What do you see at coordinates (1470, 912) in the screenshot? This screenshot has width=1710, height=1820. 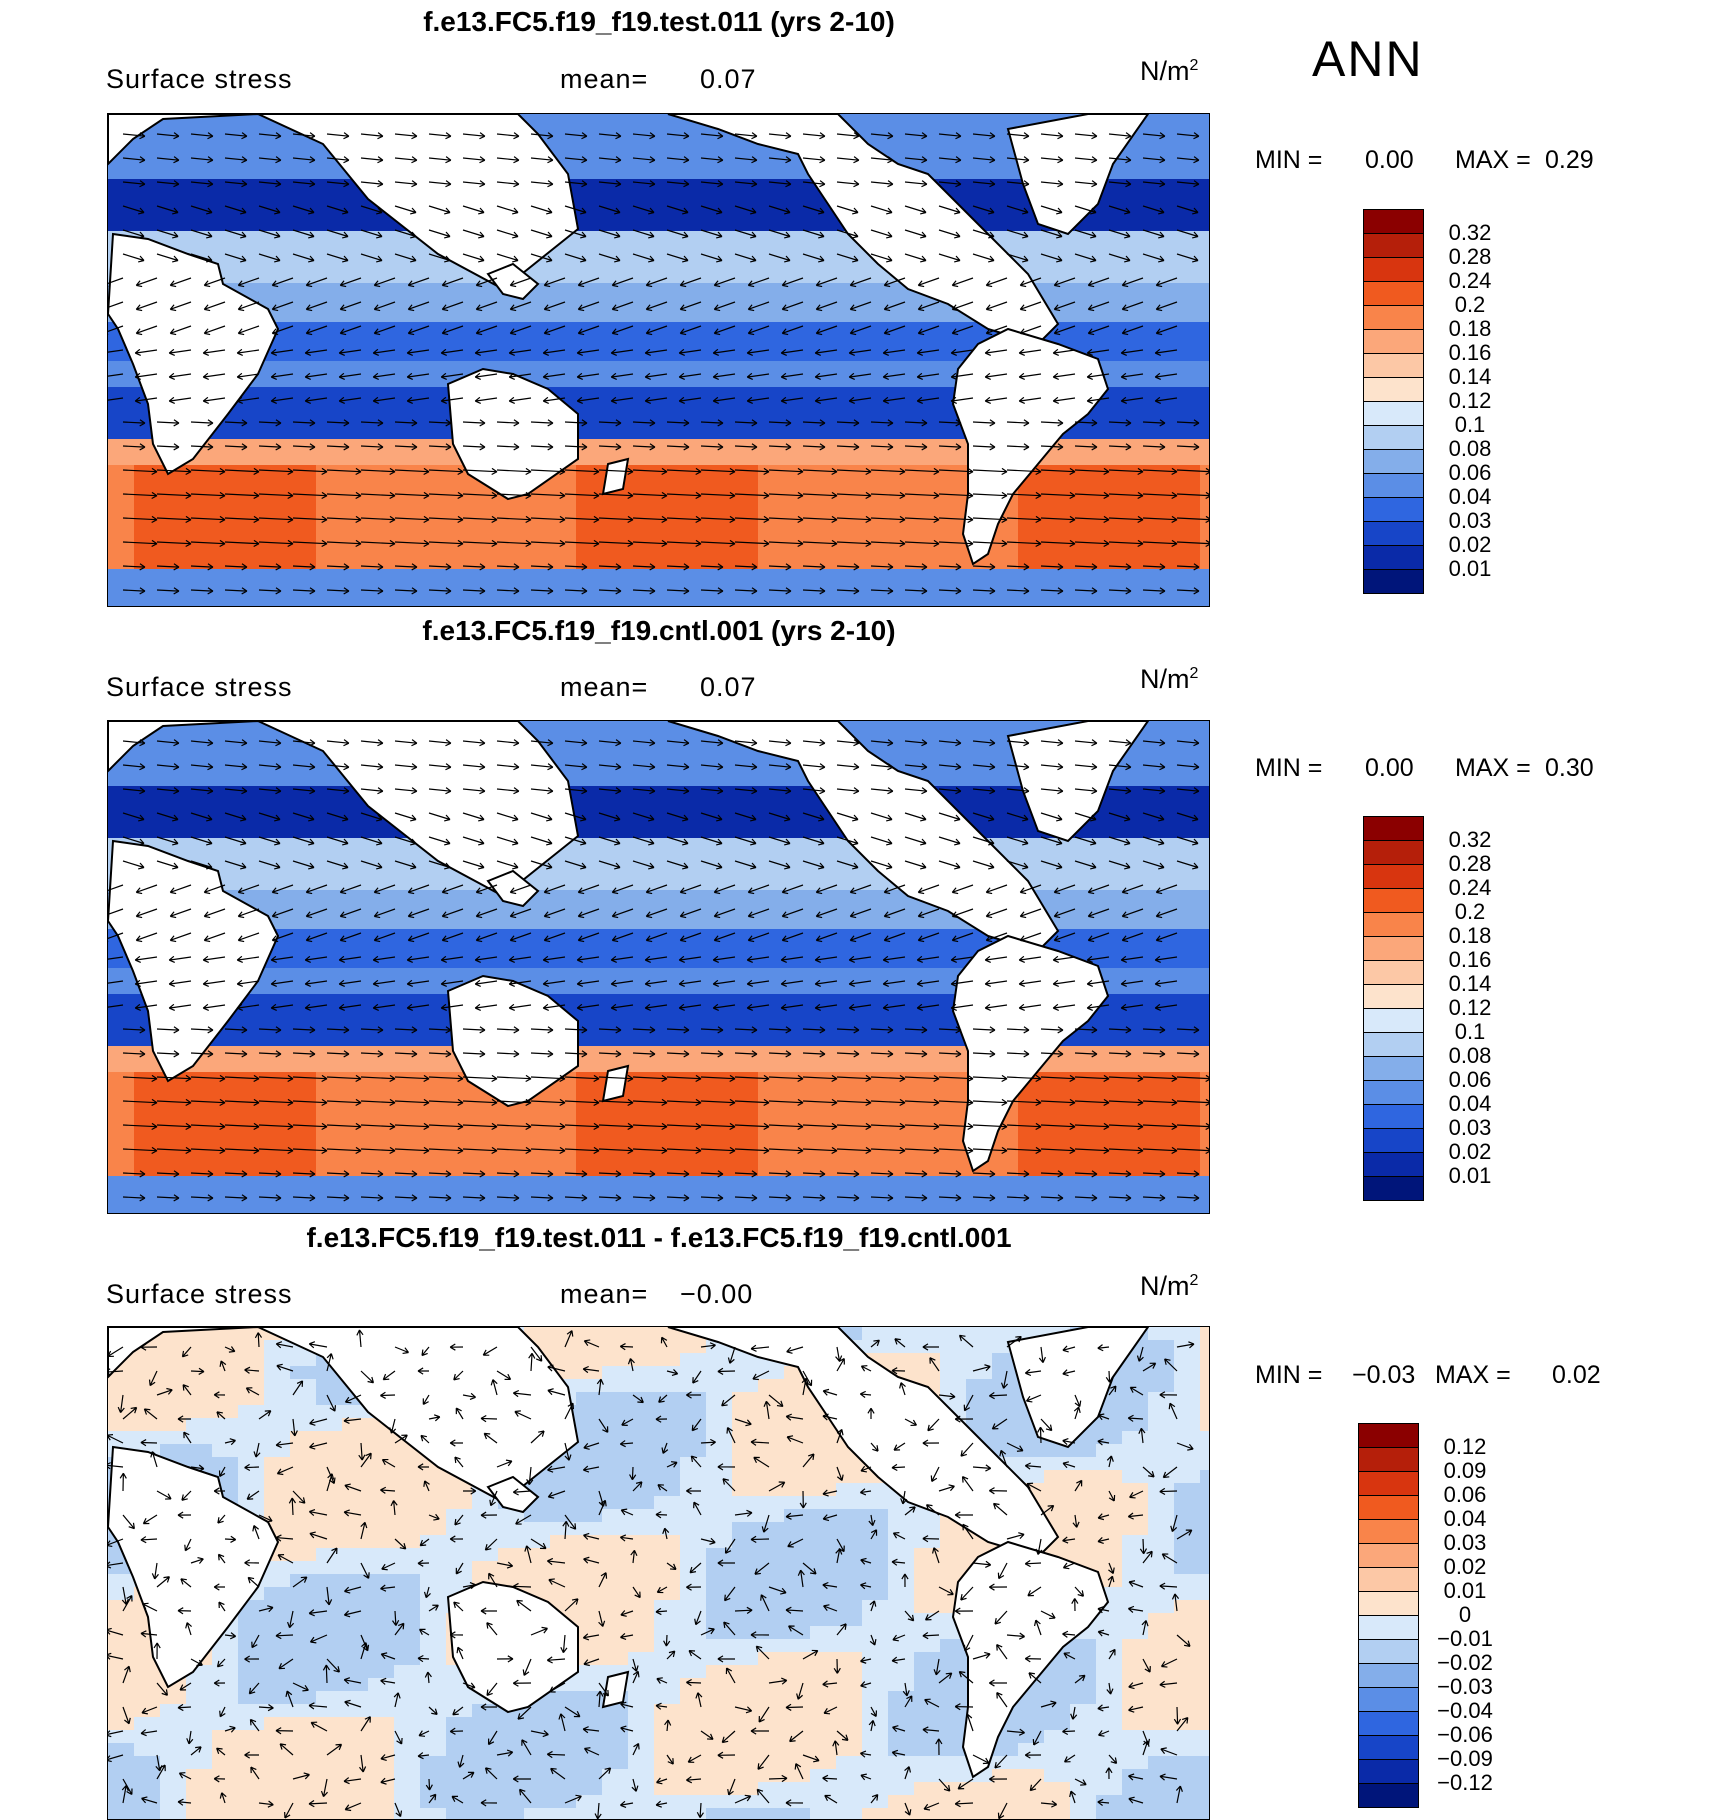 I see `colorbar-tick-label: 0.2` at bounding box center [1470, 912].